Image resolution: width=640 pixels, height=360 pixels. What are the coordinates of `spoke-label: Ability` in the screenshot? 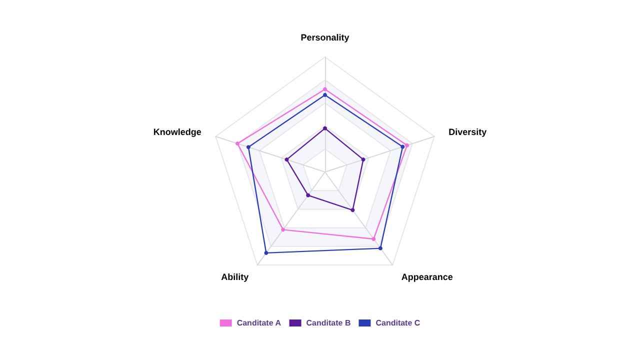 It's located at (235, 277).